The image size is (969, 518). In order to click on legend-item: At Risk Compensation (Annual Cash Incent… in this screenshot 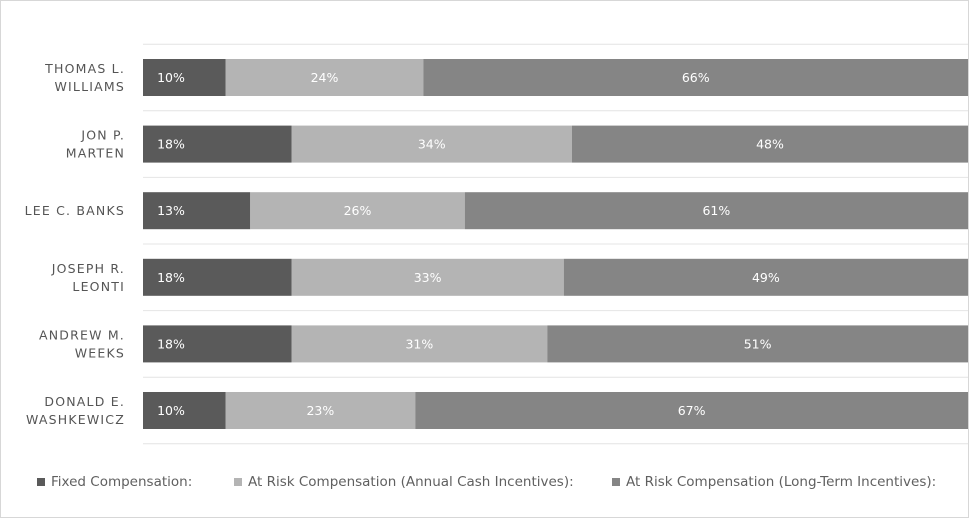, I will do `click(404, 482)`.